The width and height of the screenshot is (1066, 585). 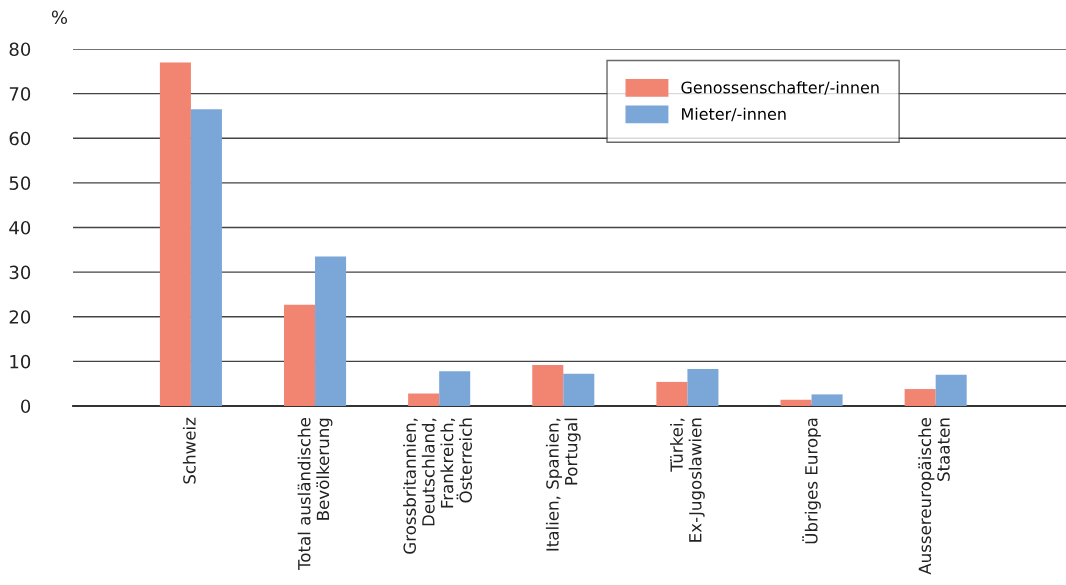 What do you see at coordinates (437, 486) in the screenshot?
I see `x-tick-label: Grossbritannien, Deutschland, Frankreich, Österreich` at bounding box center [437, 486].